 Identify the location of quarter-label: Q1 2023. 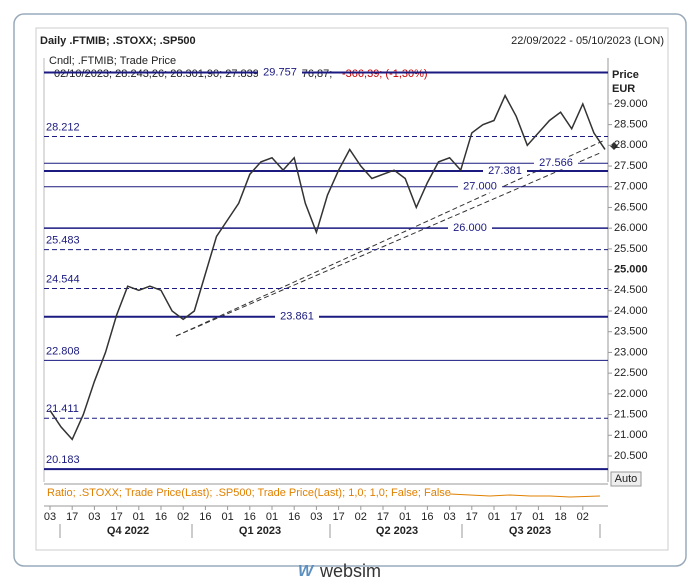
(260, 531).